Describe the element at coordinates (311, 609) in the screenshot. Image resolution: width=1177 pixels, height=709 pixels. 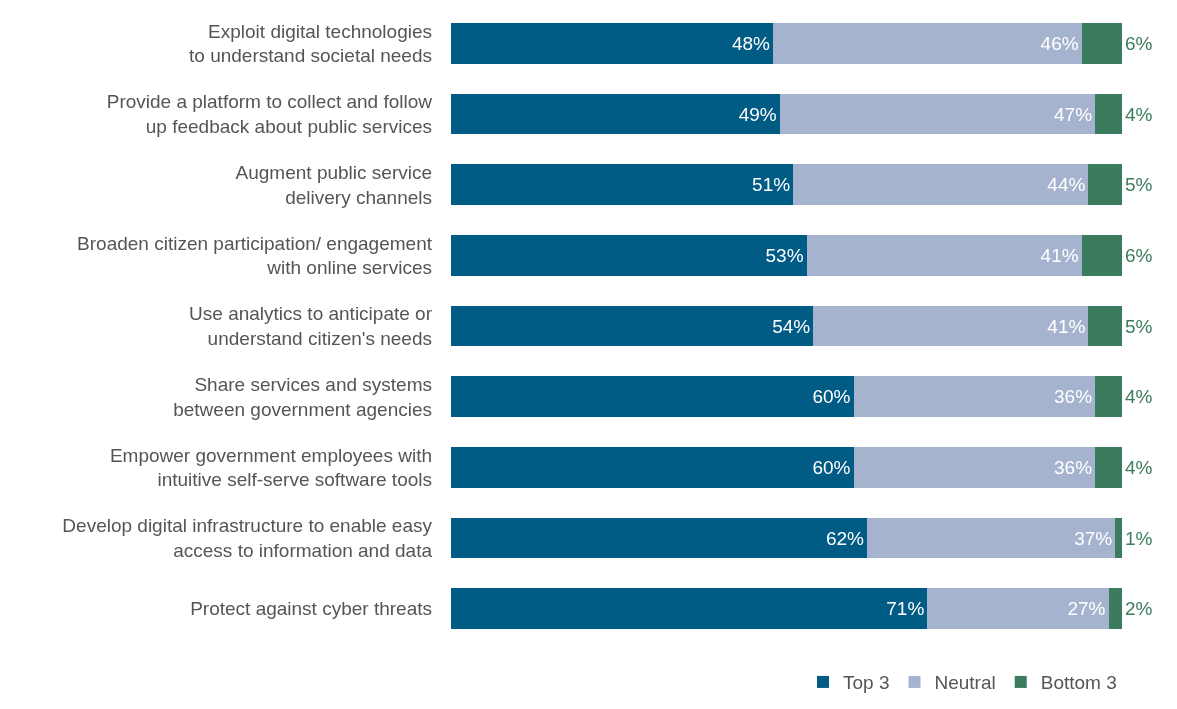
I see `y-tick-label: Protect against cyber threats` at that location.